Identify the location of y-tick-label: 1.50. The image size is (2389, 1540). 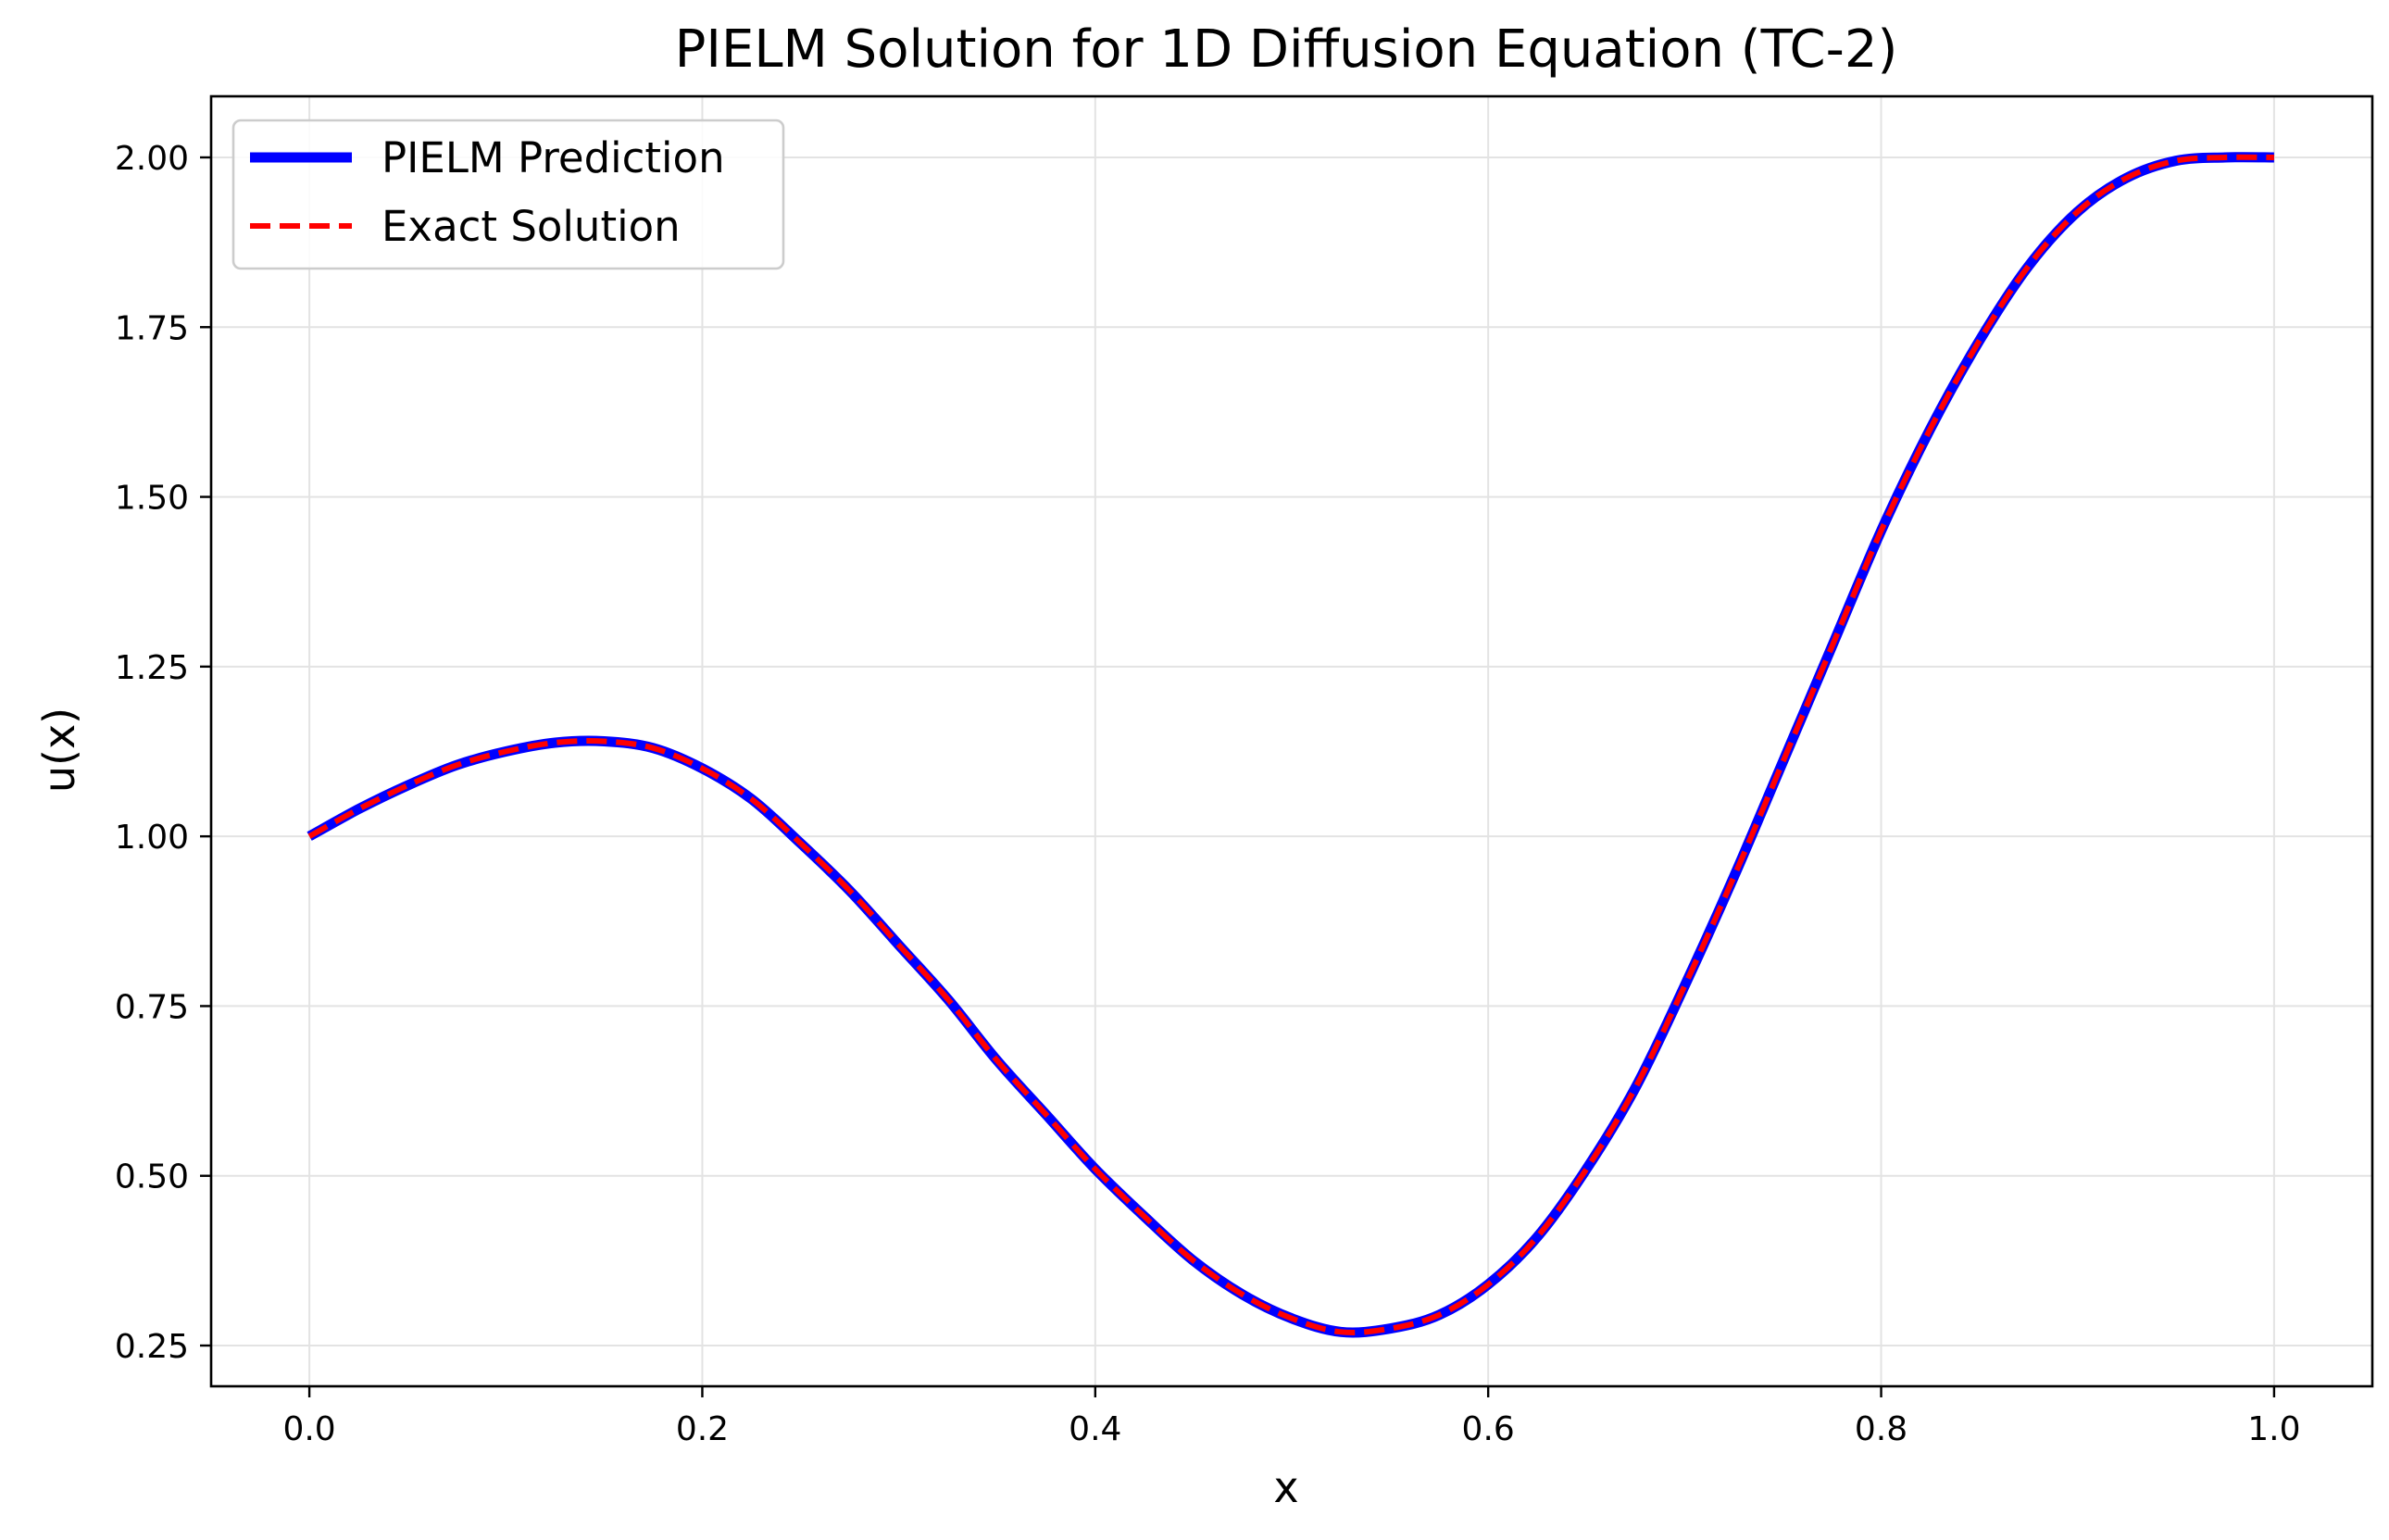
(152, 499).